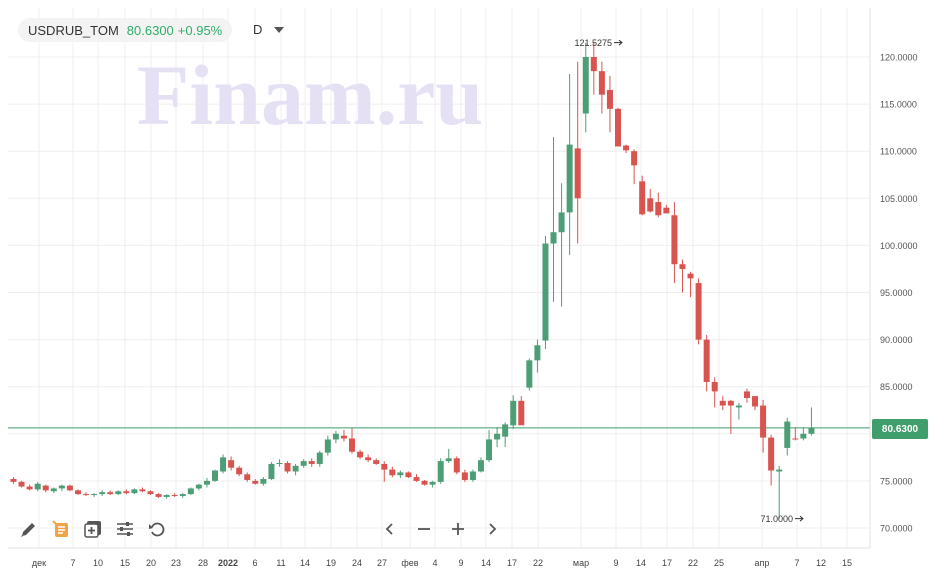 The image size is (933, 575). I want to click on timeframe-selector: D, so click(269, 29).